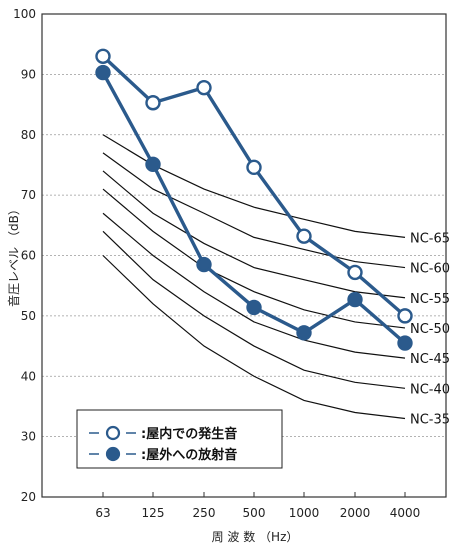 The image size is (454, 550). I want to click on nc-curve-label: NC-60, so click(430, 269).